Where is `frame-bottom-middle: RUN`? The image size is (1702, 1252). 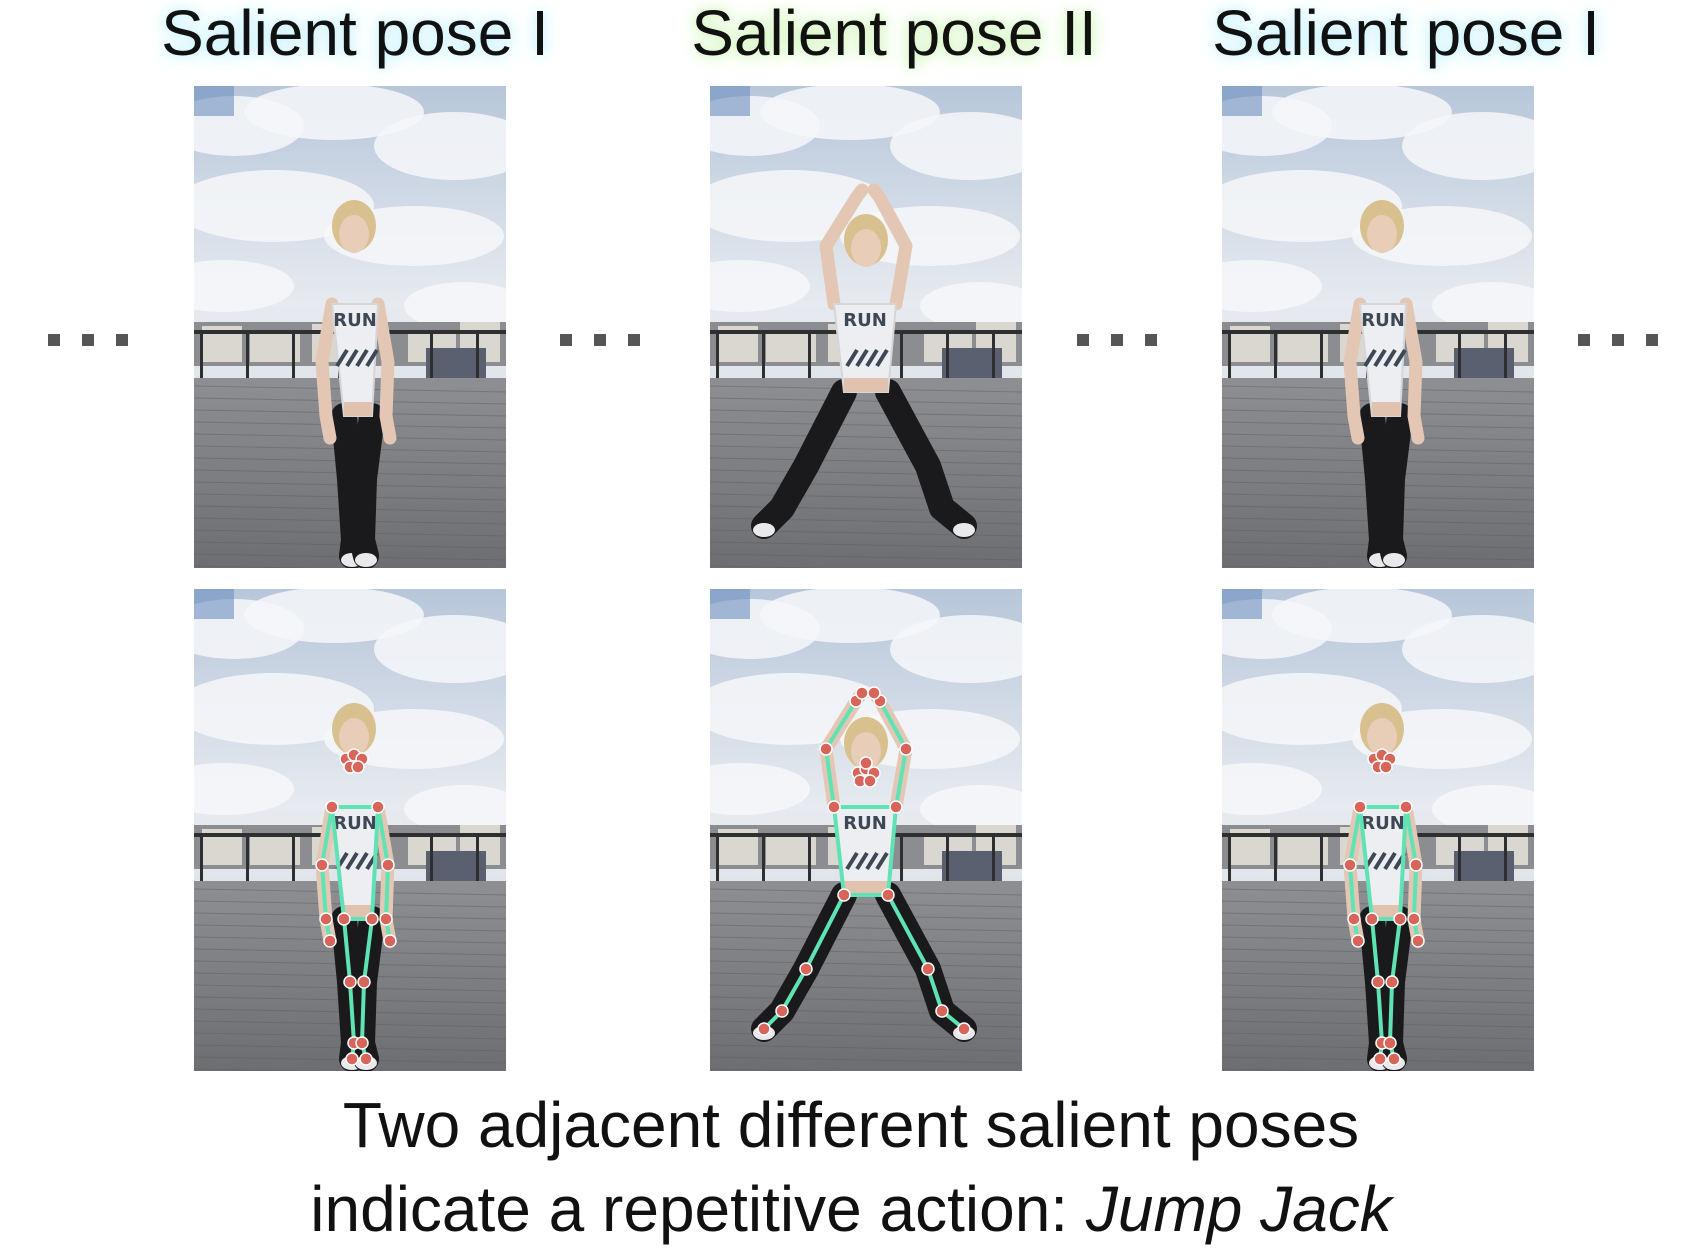
frame-bottom-middle: RUN is located at coordinates (866, 830).